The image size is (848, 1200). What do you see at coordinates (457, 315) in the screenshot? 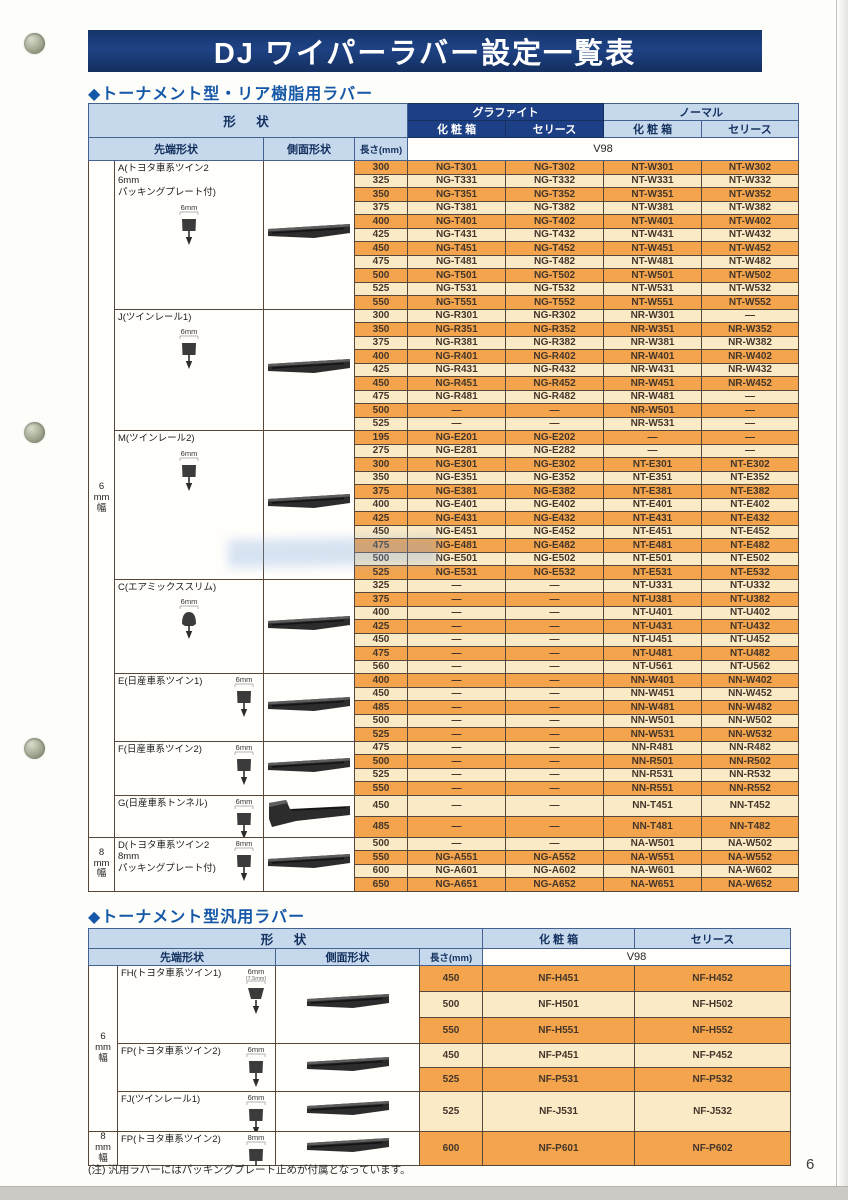
I see `part-number-cell: NG-R301` at bounding box center [457, 315].